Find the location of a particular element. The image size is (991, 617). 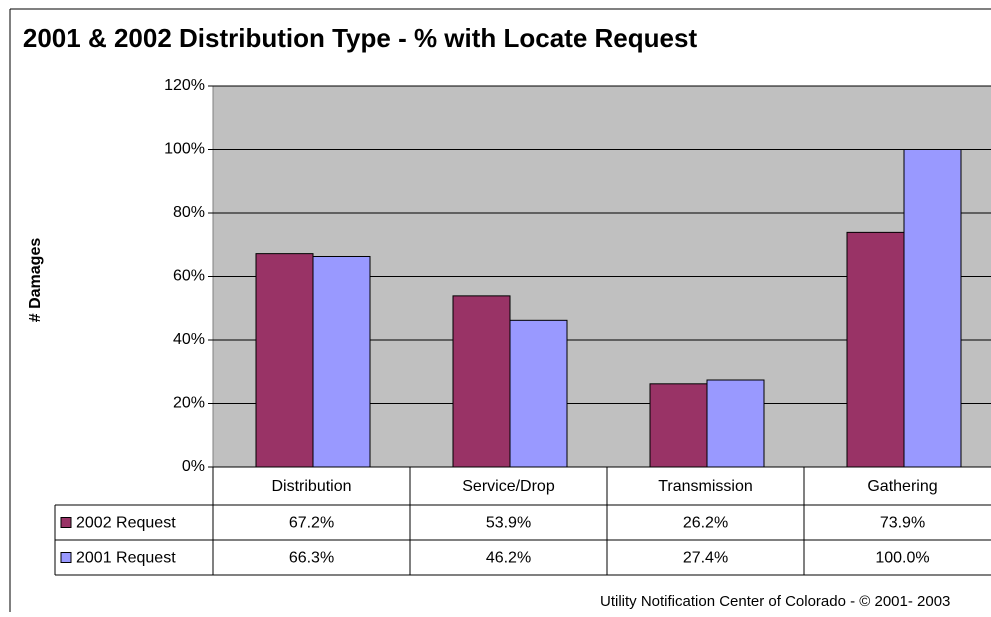

x-tick-label: Service/Drop is located at coordinates (508, 486).